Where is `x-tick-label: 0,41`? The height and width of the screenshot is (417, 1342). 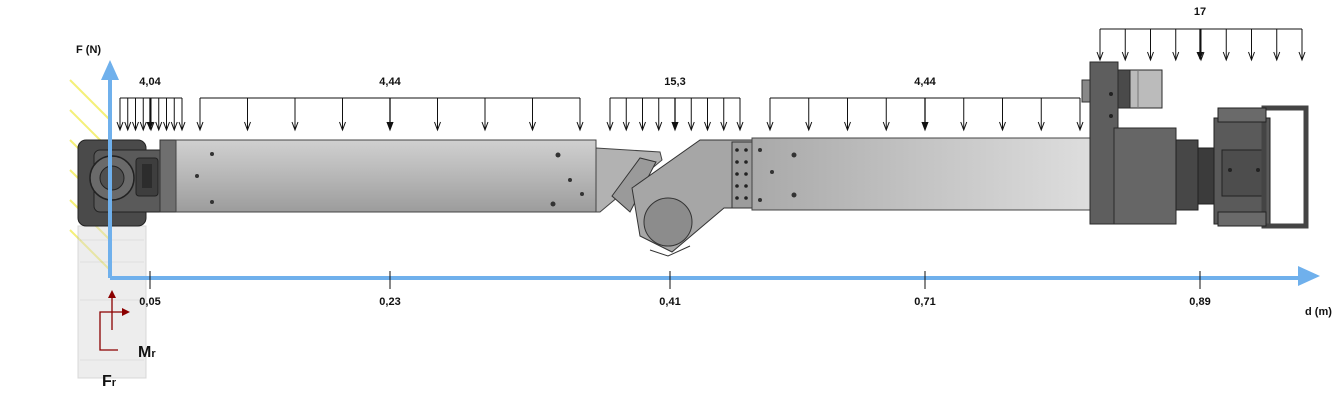 x-tick-label: 0,41 is located at coordinates (669, 302).